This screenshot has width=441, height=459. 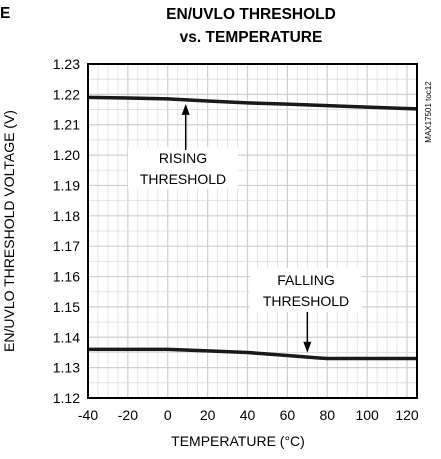 I want to click on x-tick-label: 20, so click(x=208, y=415).